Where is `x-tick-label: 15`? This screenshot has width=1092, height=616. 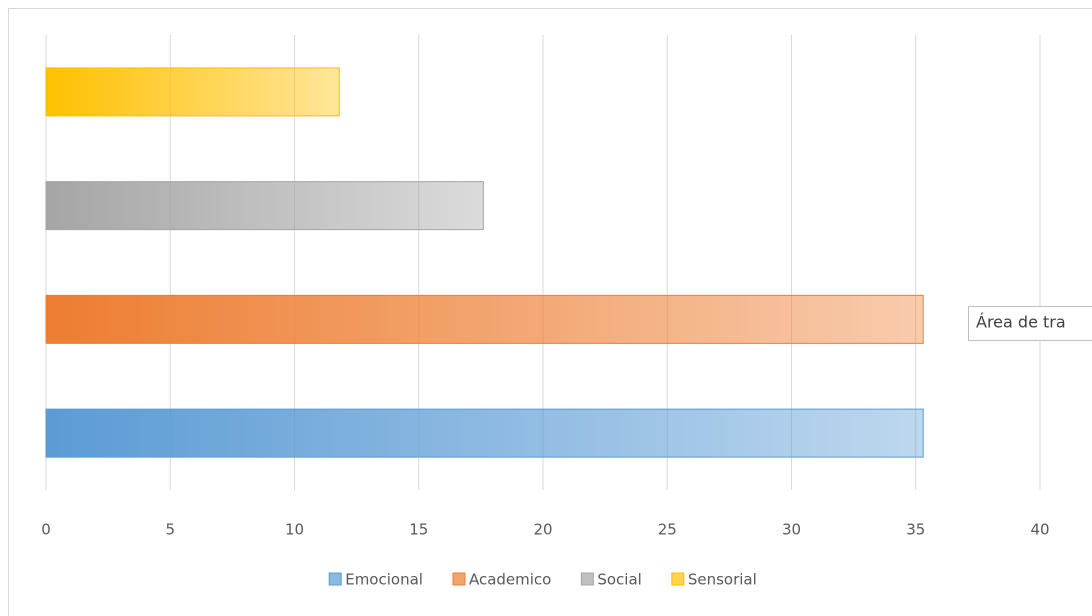
x-tick-label: 15 is located at coordinates (418, 530).